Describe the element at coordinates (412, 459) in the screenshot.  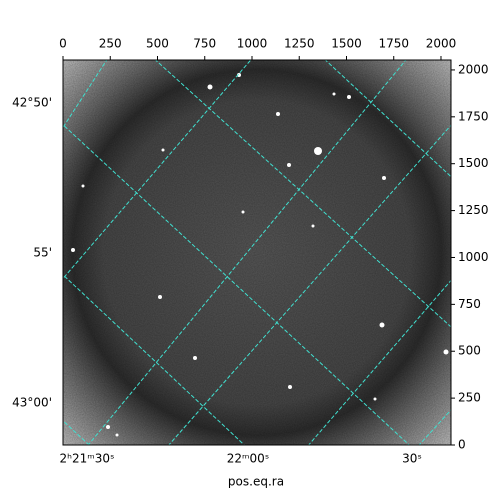
I see `ra-tick-label: 30ˢ` at that location.